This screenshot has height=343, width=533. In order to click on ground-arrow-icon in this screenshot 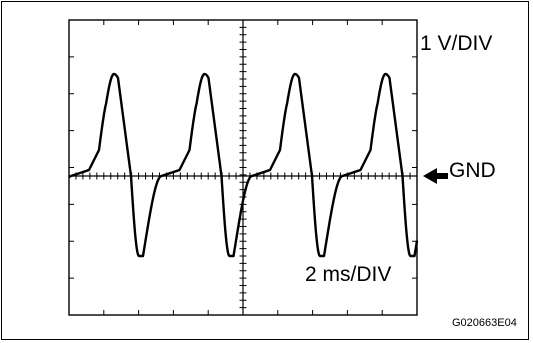, I will do `click(435, 176)`.